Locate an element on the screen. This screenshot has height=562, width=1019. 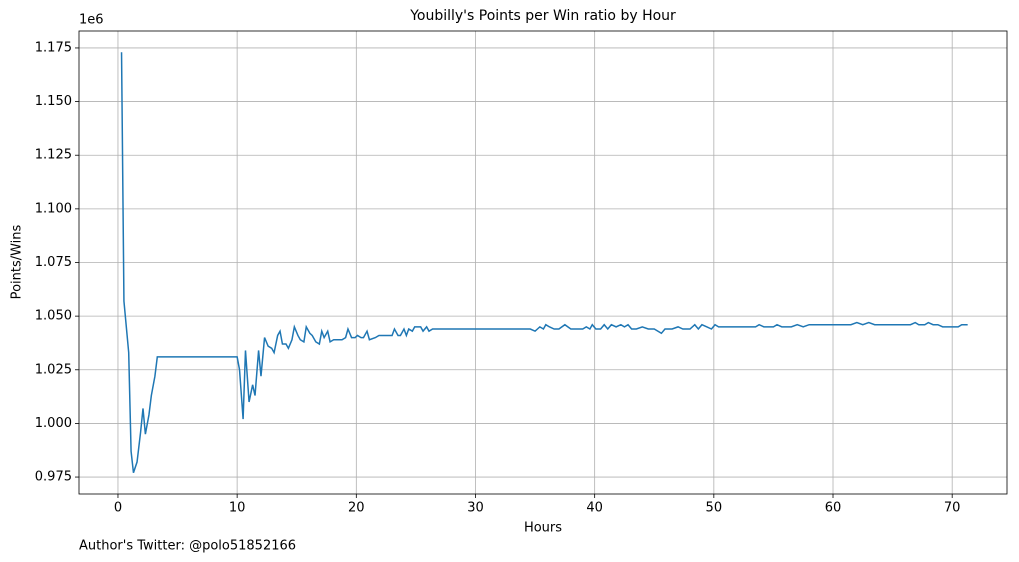
footnote: Author's Twitter: @polo51852166 is located at coordinates (187, 546).